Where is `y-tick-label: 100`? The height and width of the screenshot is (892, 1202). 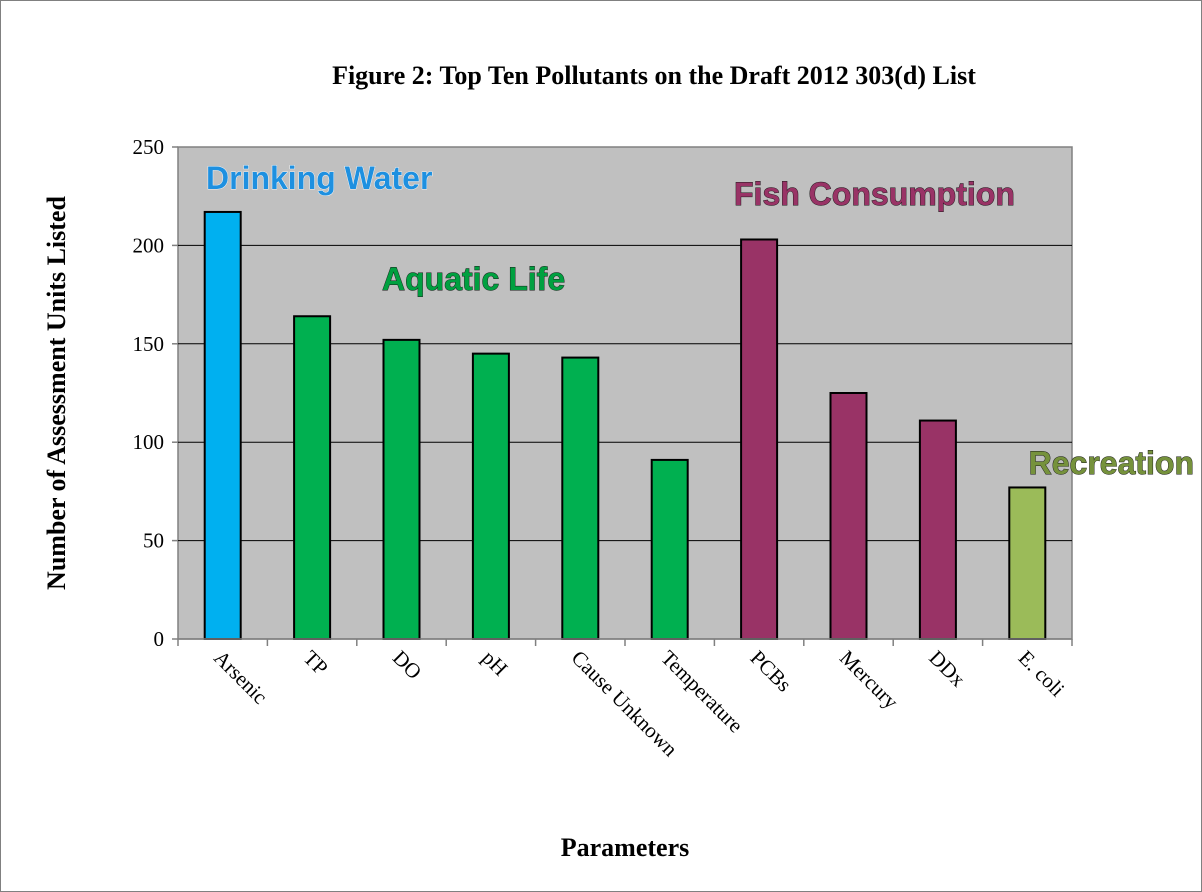
y-tick-label: 100 is located at coordinates (149, 442).